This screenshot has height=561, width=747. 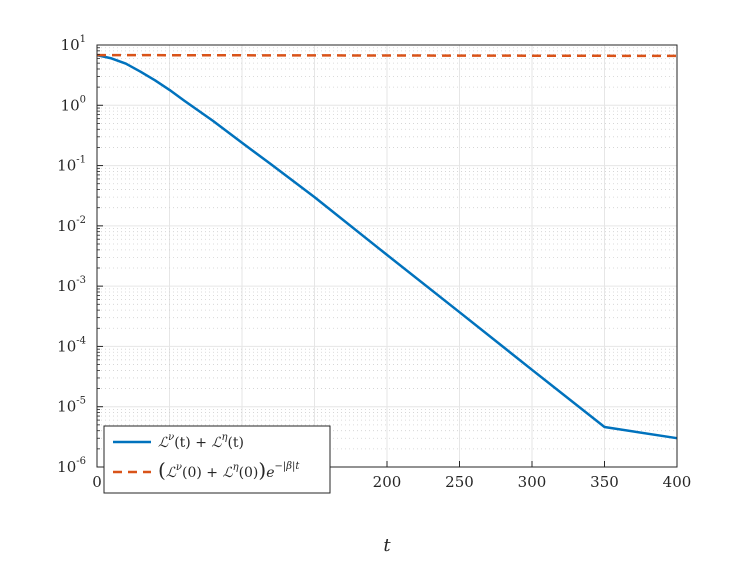 What do you see at coordinates (73, 104) in the screenshot?
I see `y-tick-label: 10⁰` at bounding box center [73, 104].